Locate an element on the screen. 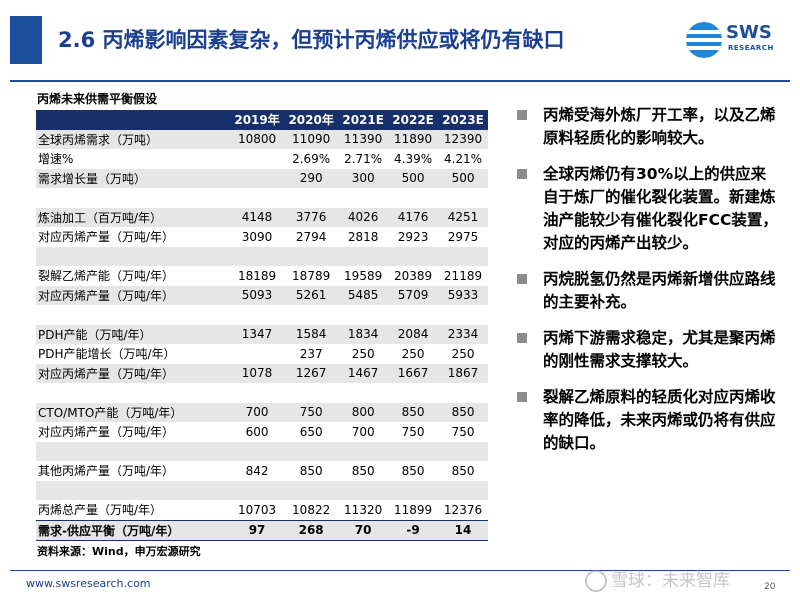 This screenshot has width=800, height=600. header-cell-year: 2022E is located at coordinates (413, 120).